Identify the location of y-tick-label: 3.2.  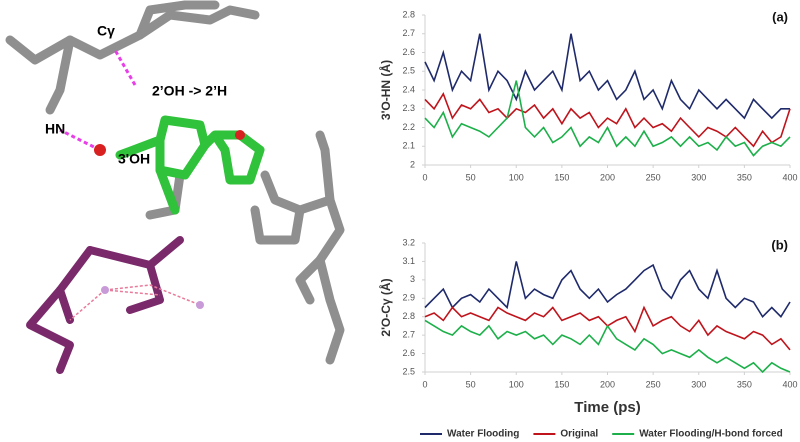
(408, 242).